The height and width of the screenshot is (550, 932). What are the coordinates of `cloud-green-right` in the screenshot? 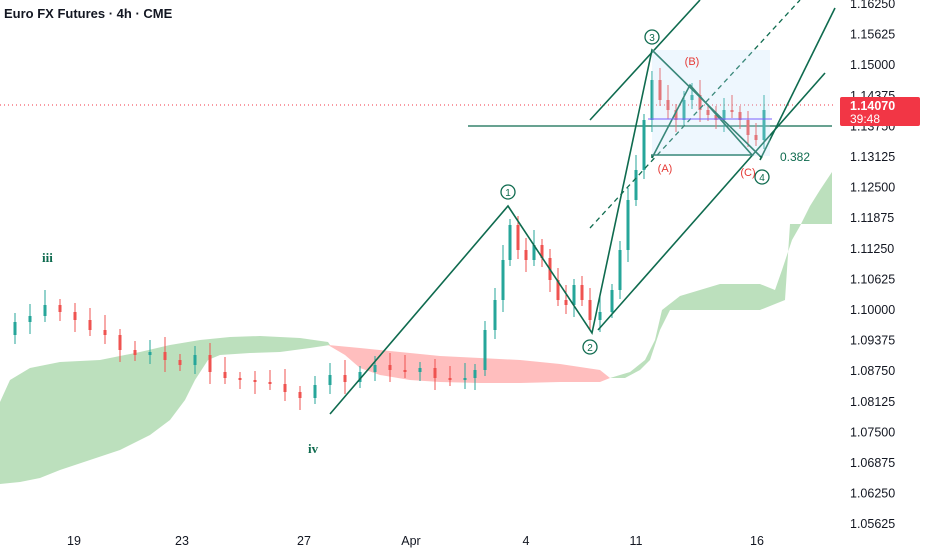 It's located at (721, 275).